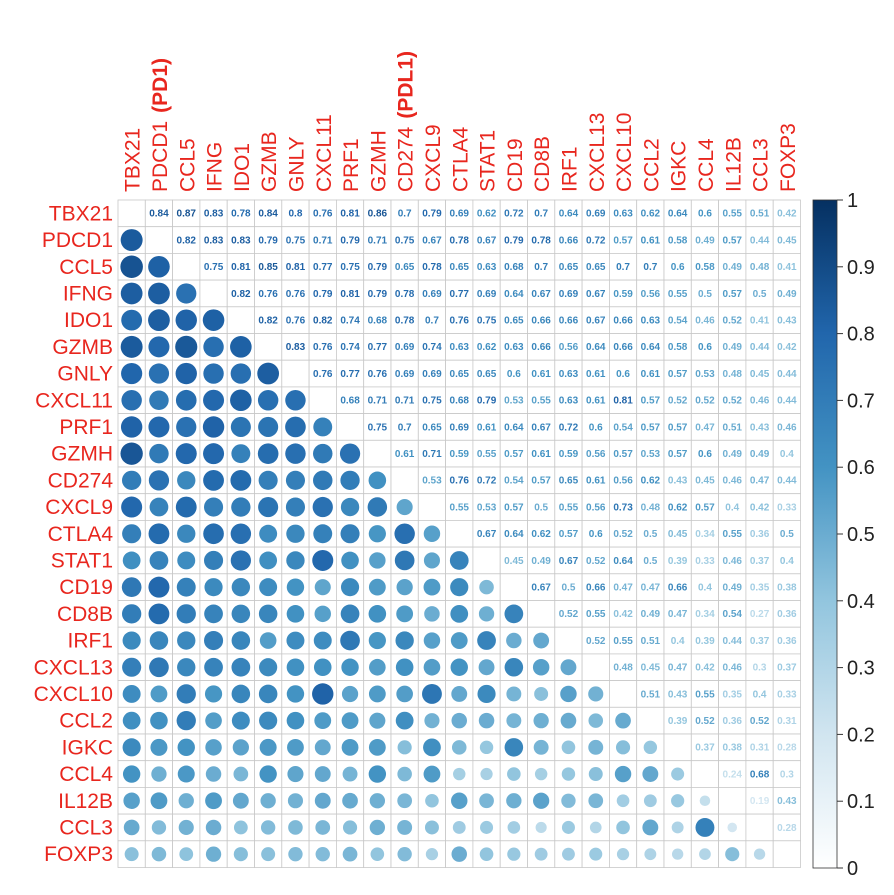  I want to click on correlation-value-label: 0.46, so click(787, 427).